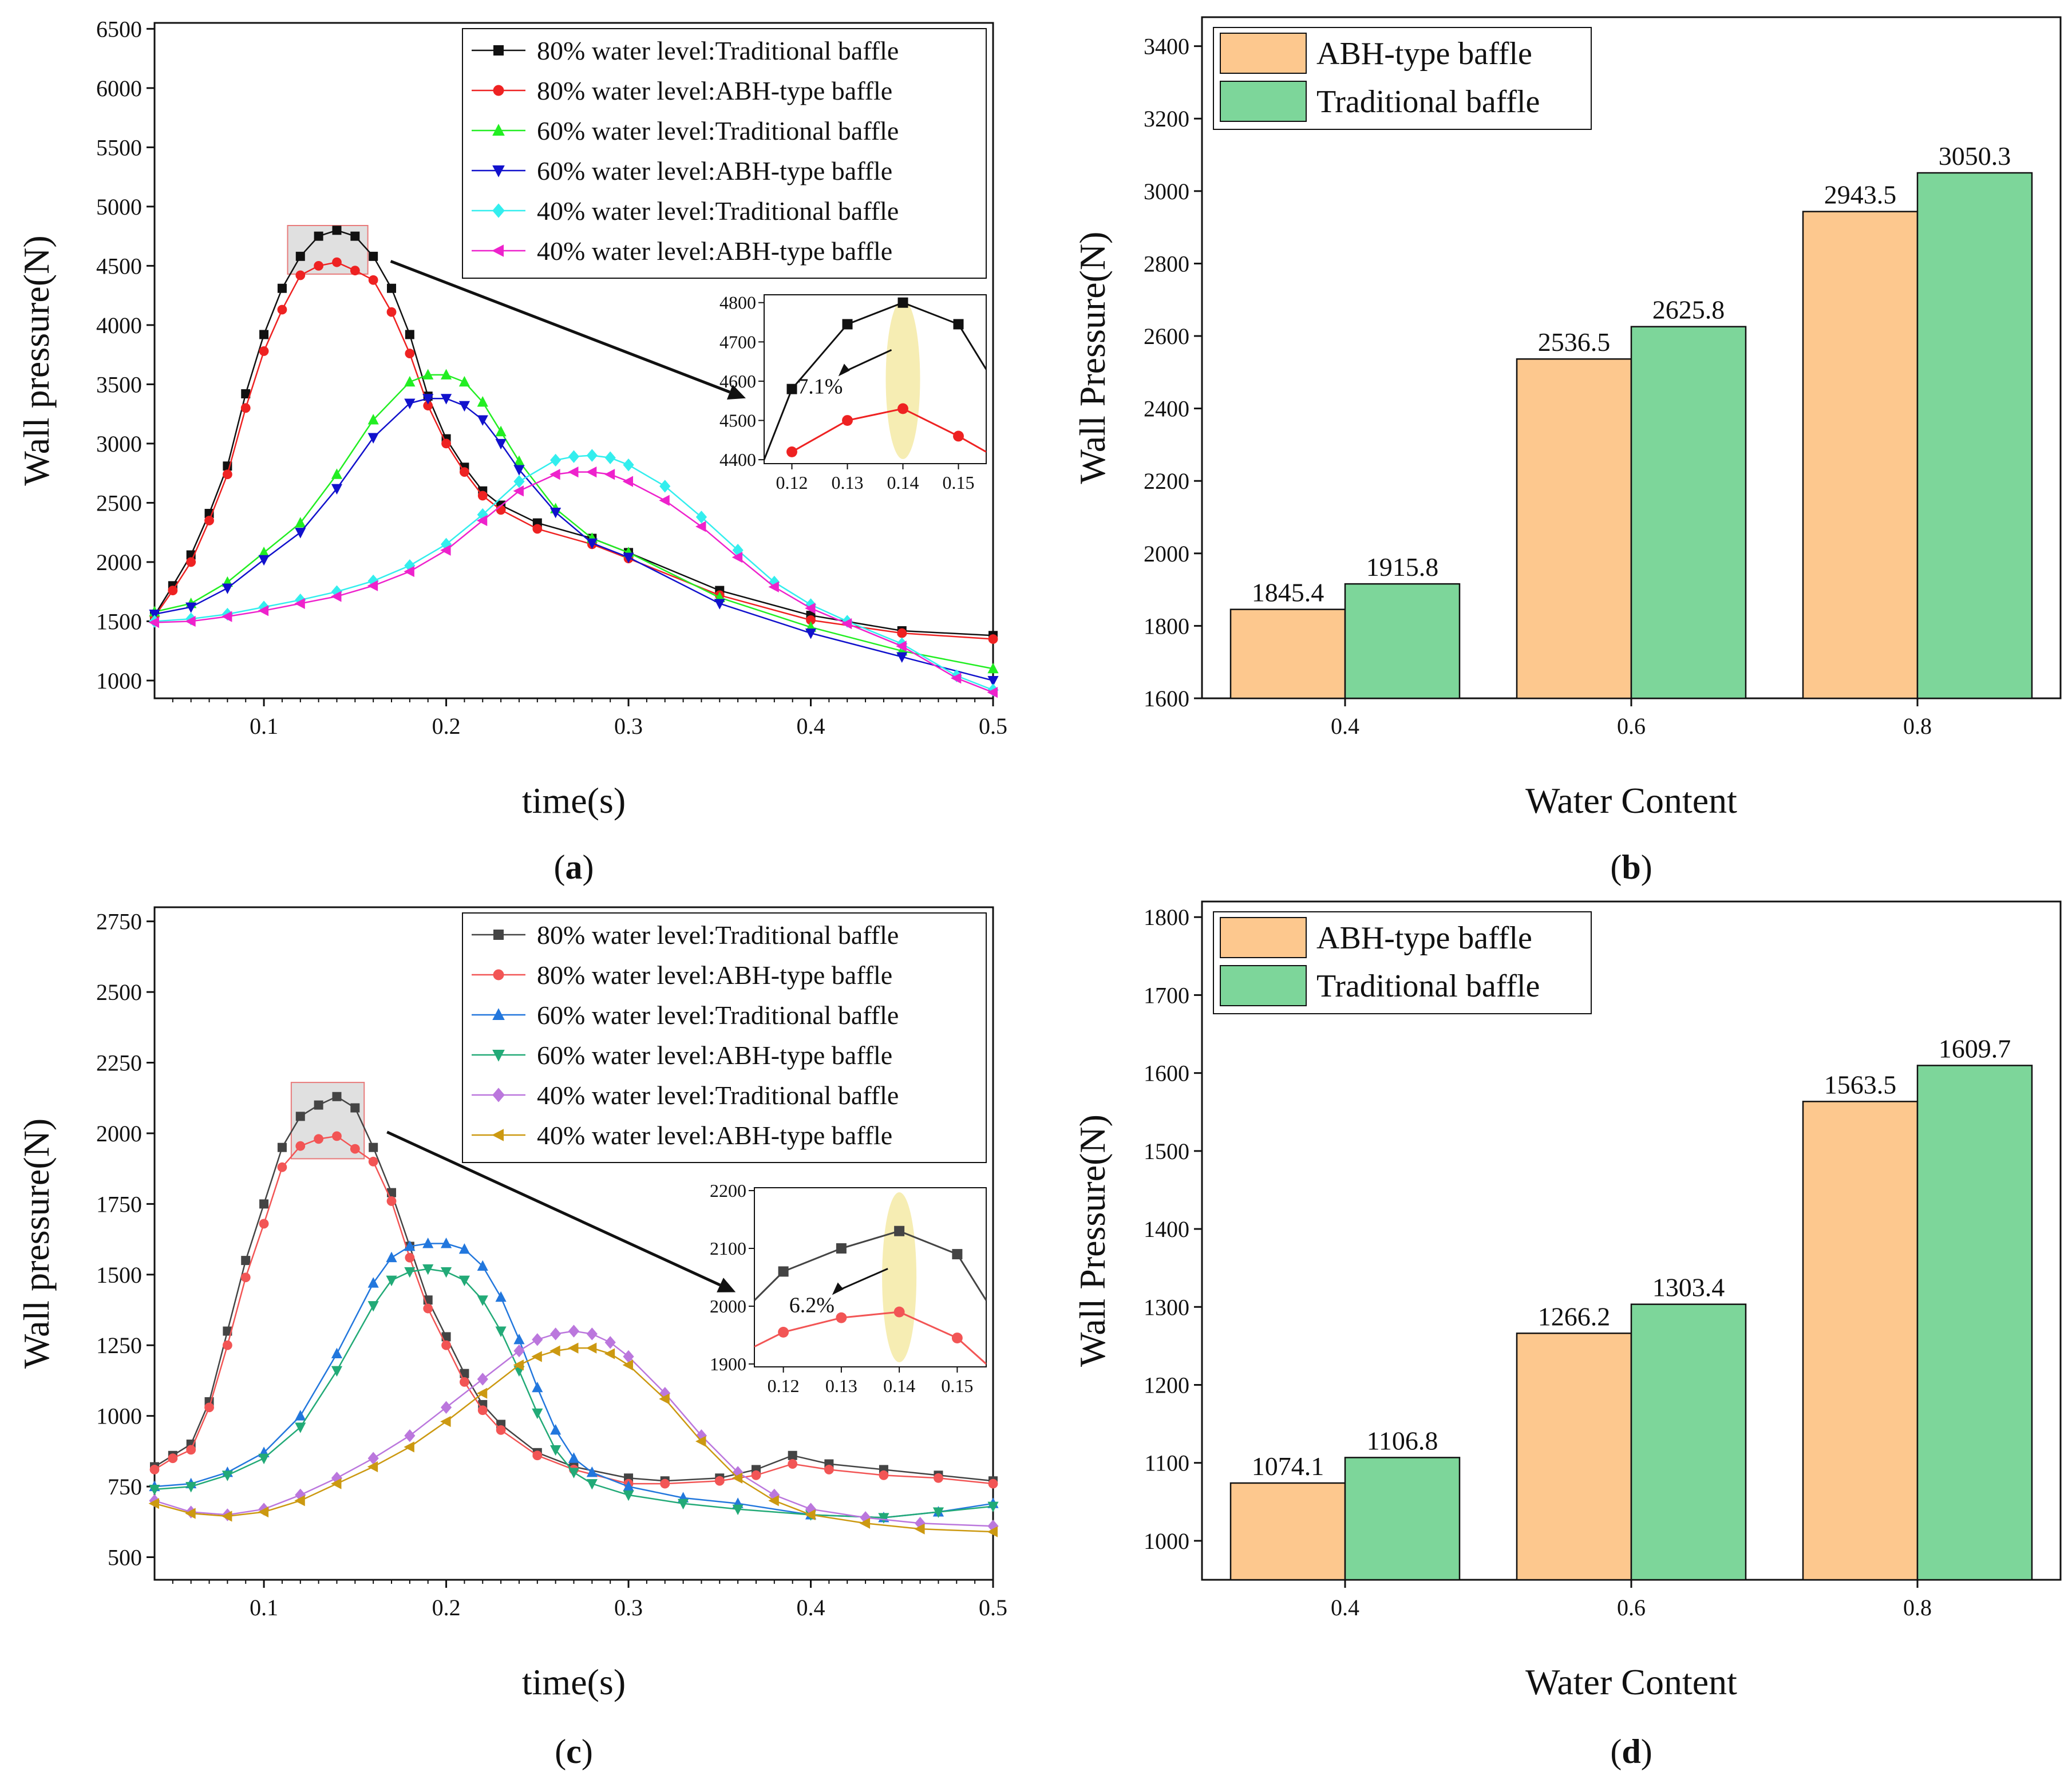 The image size is (2072, 1787). Describe the element at coordinates (498, 1135) in the screenshot. I see `legend-marker` at that location.